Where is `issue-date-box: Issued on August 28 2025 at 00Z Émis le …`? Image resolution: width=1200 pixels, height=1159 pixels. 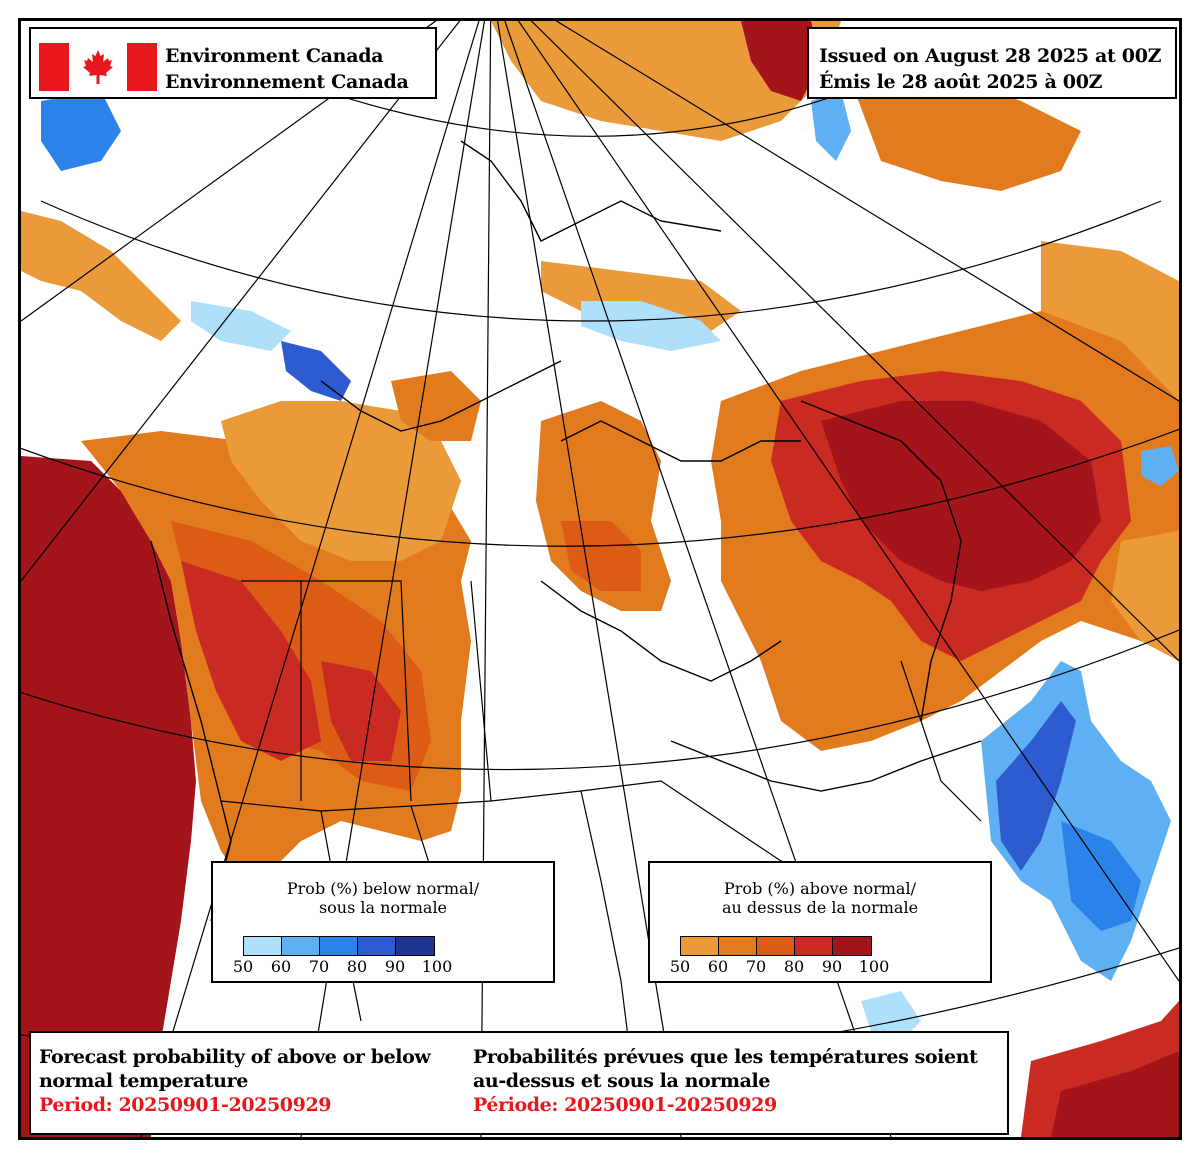
issue-date-box: Issued on August 28 2025 at 00Z Émis le … is located at coordinates (992, 63).